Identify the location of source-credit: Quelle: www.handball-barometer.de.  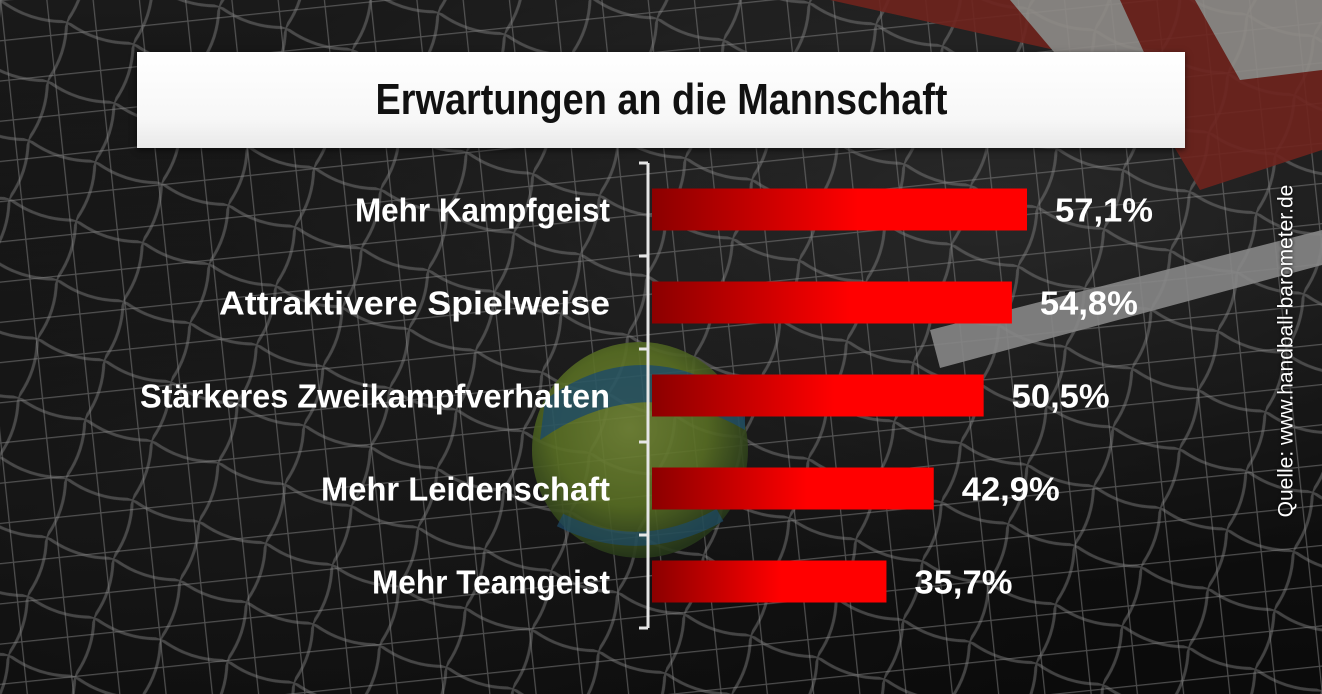
(1286, 351).